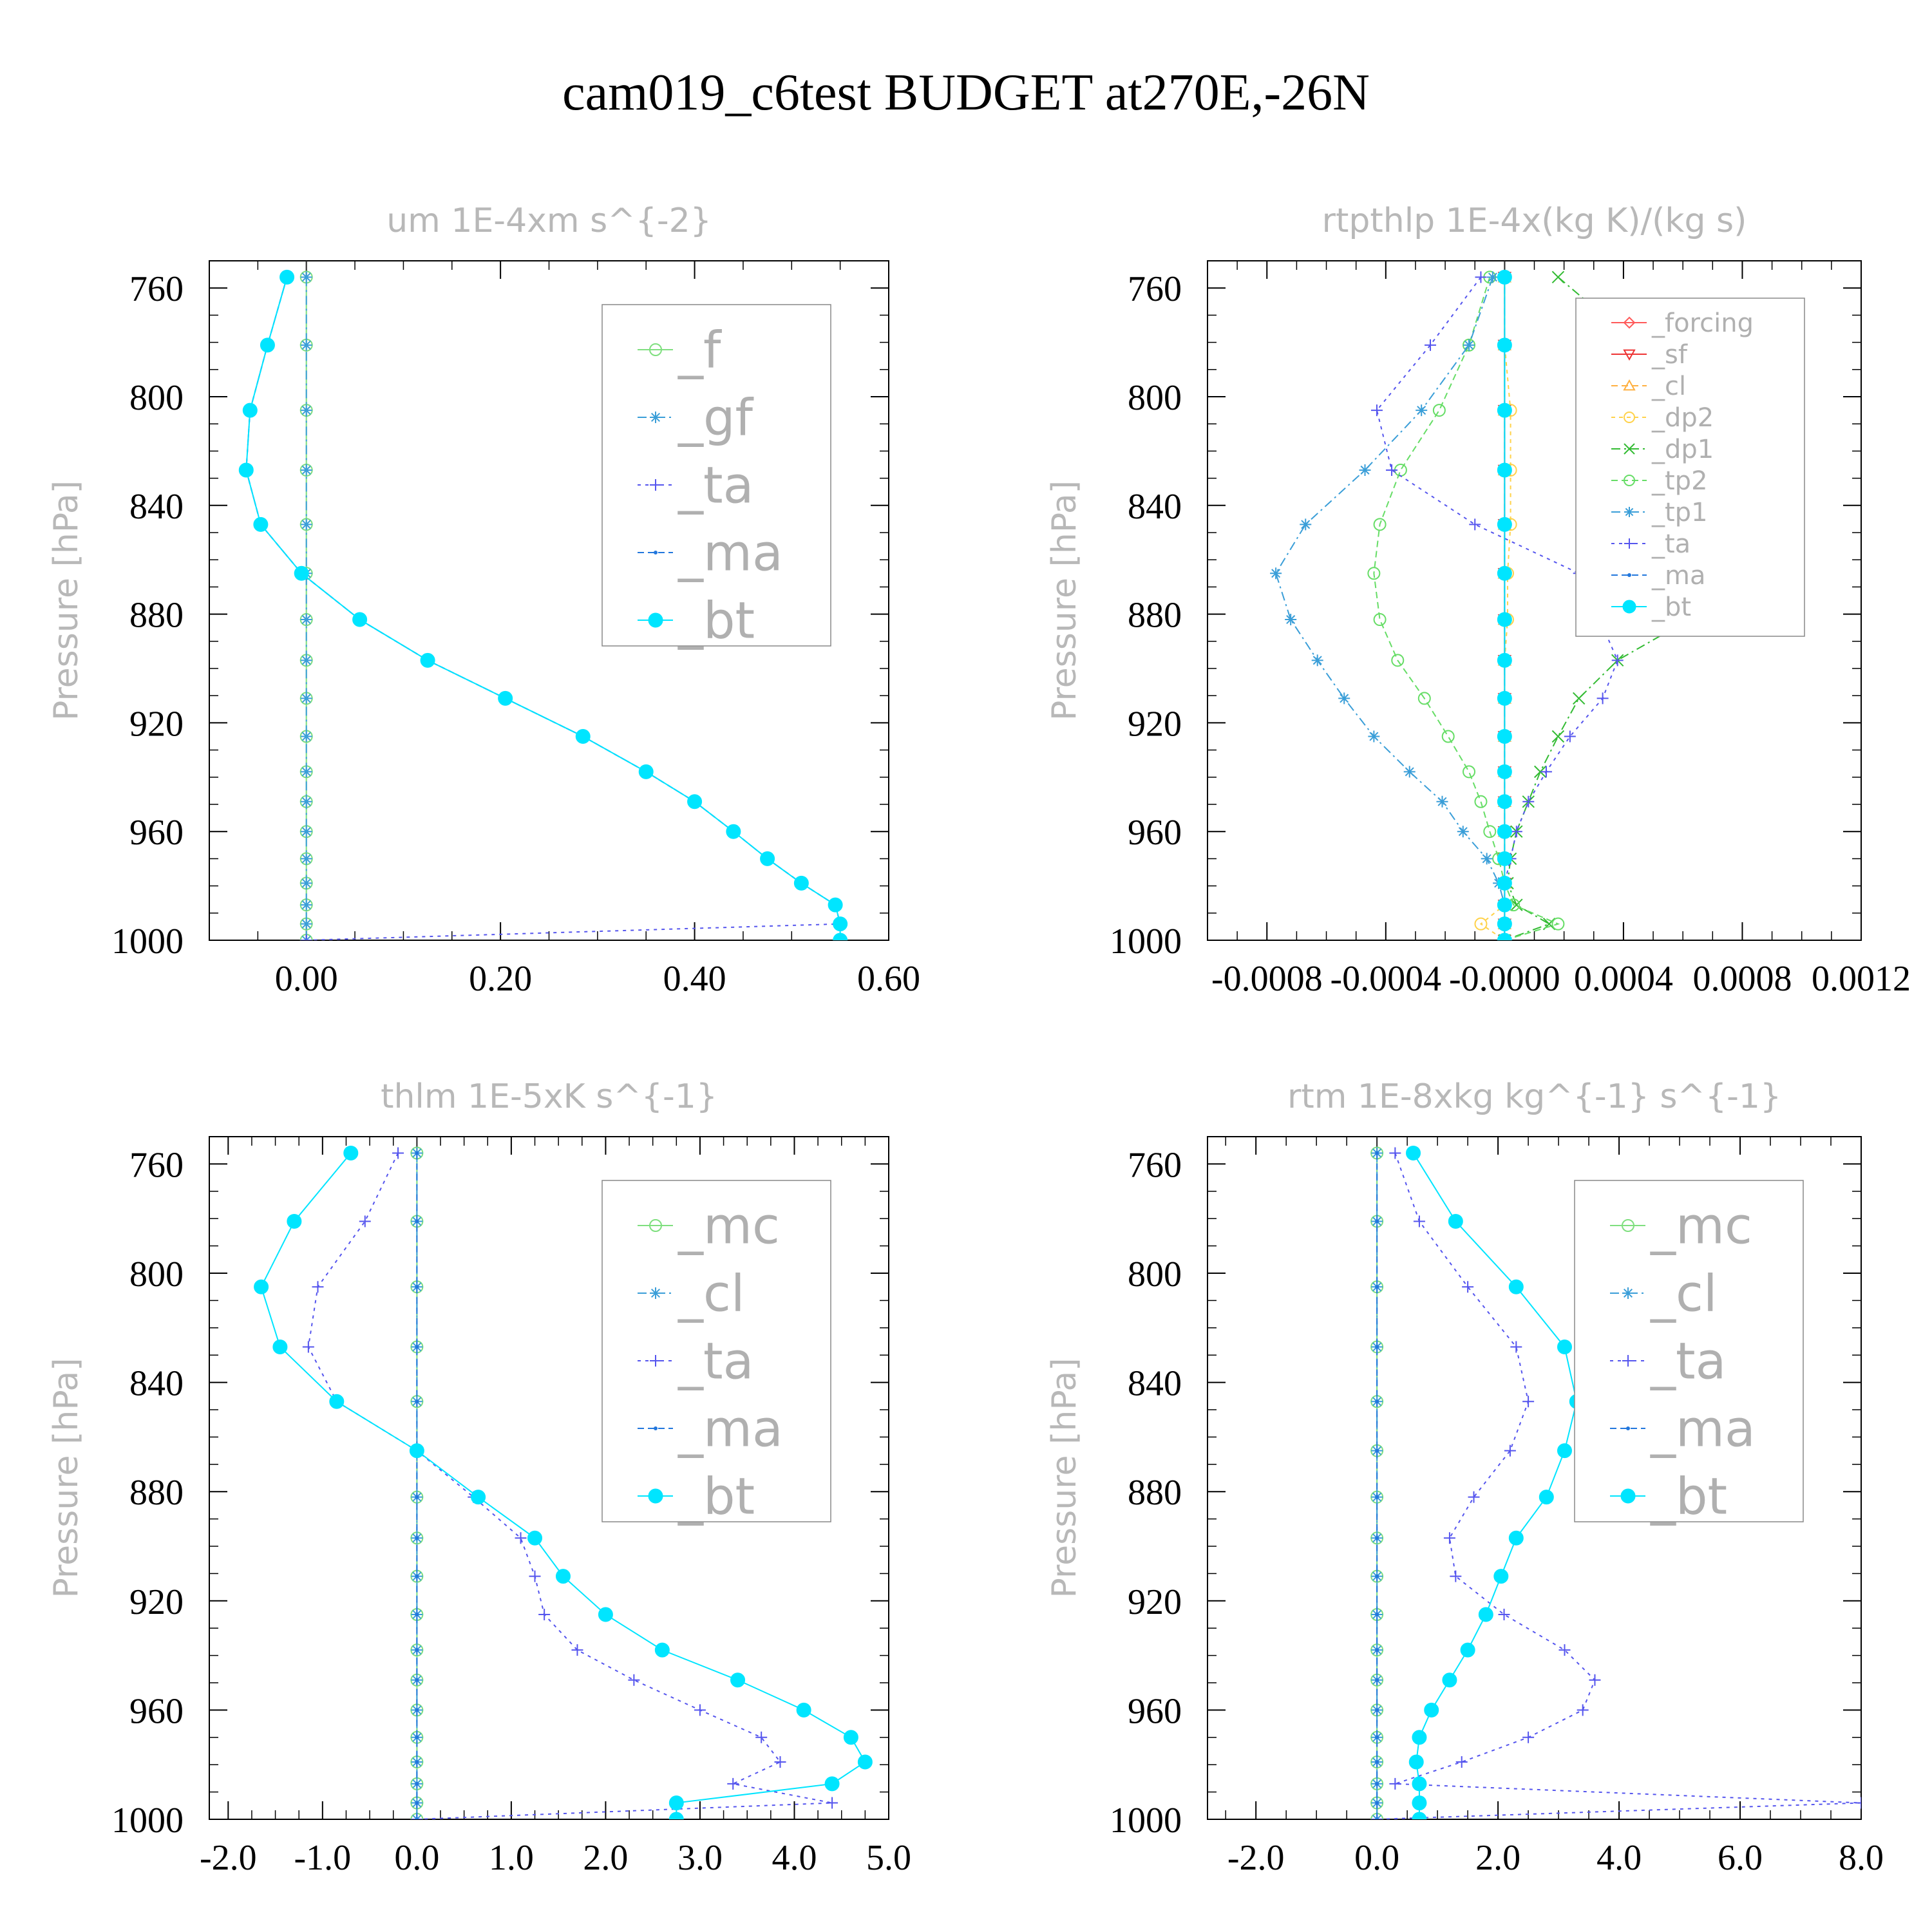  Describe the element at coordinates (694, 979) in the screenshot. I see `x-tick-label: 0.40` at that location.